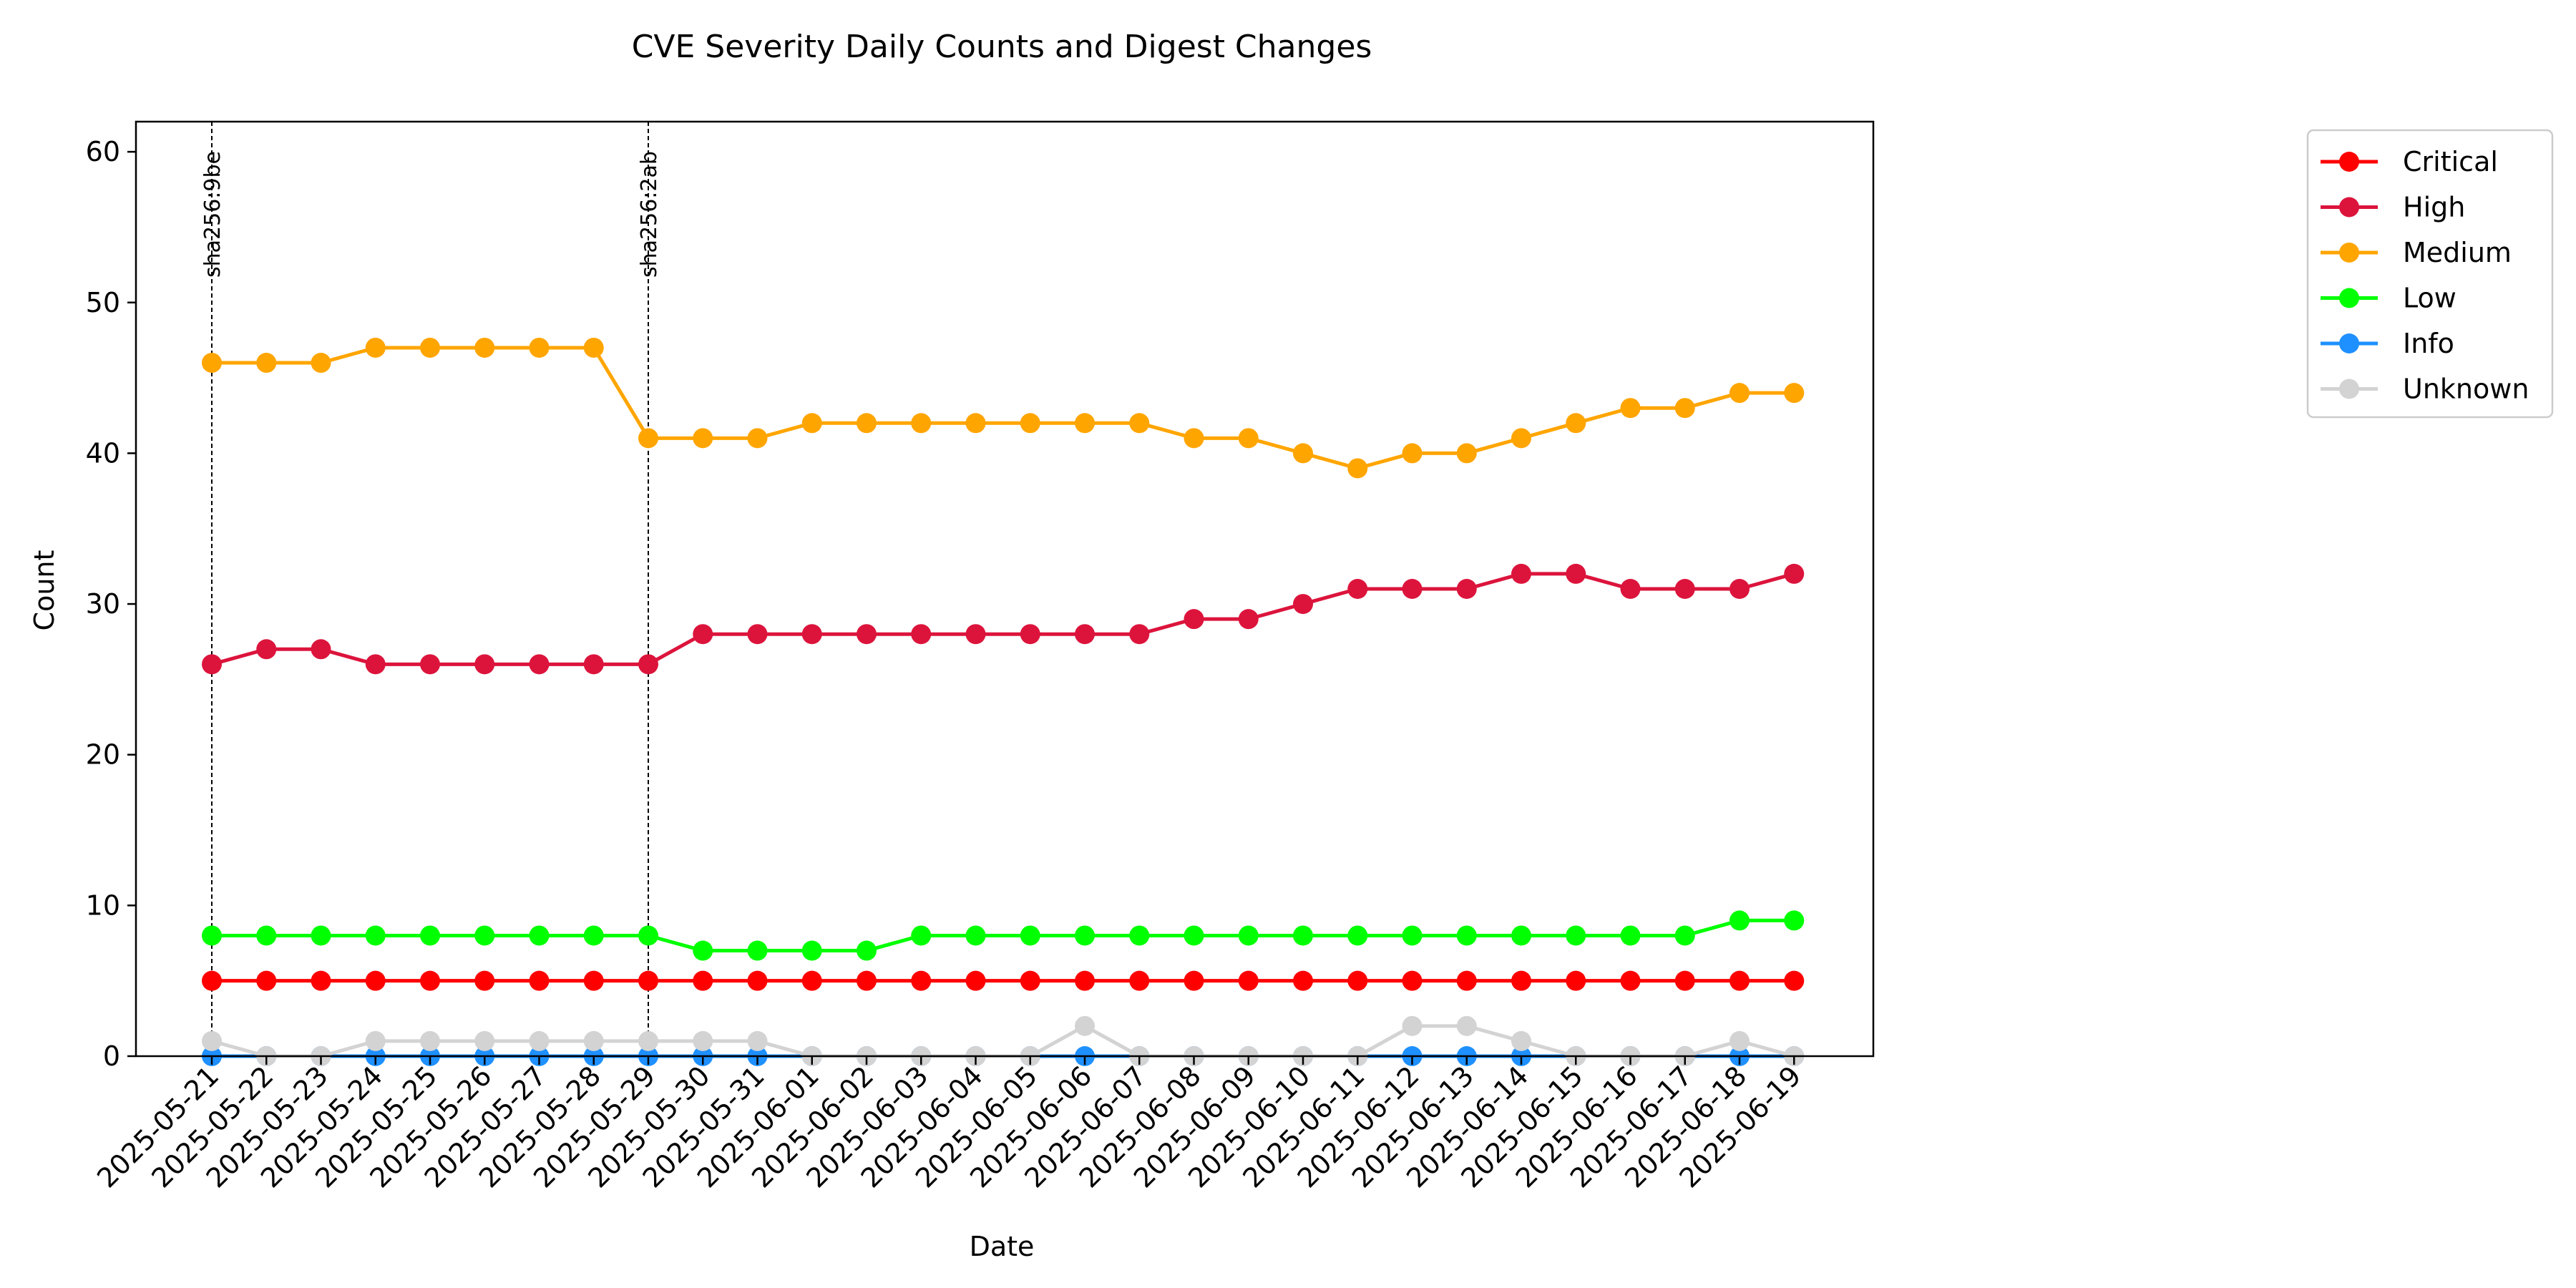 Image resolution: width=2576 pixels, height=1288 pixels. Describe the element at coordinates (103, 151) in the screenshot. I see `y-tick-label-60: 60` at that location.